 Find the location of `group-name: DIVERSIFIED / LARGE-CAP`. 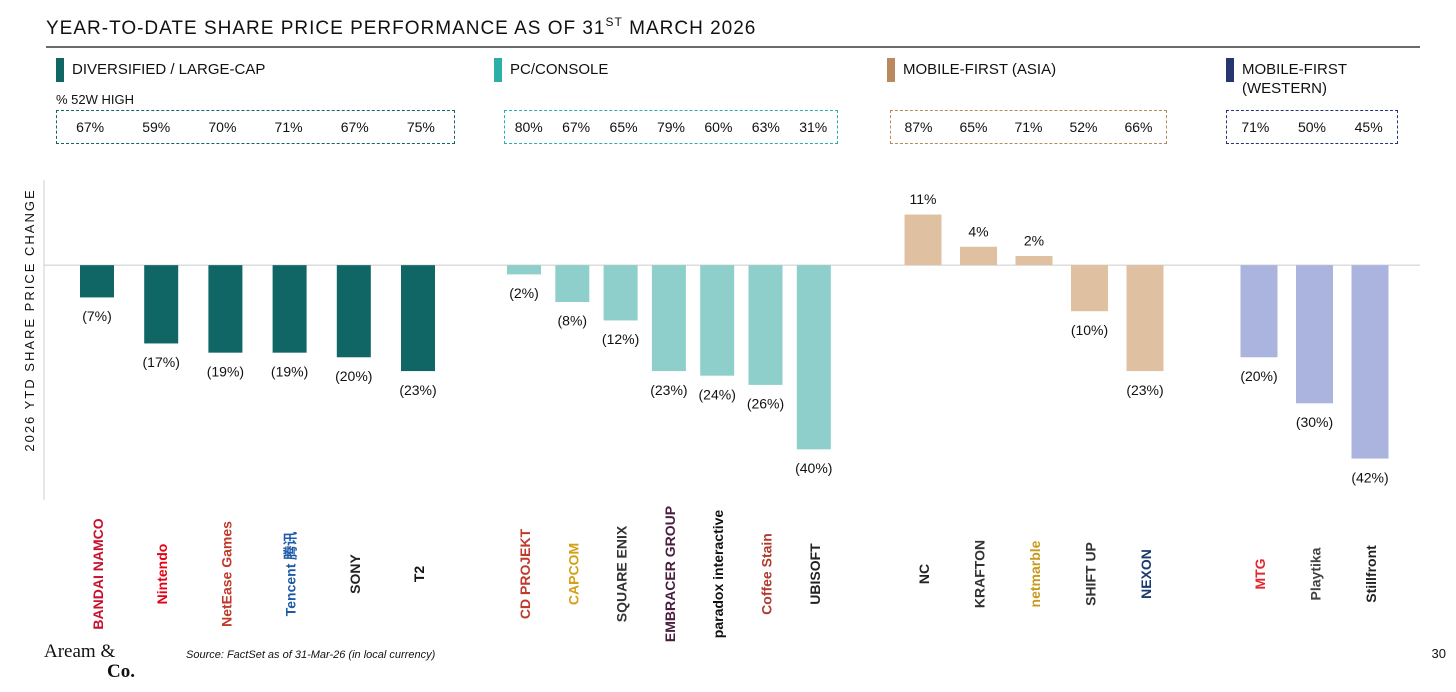

group-name: DIVERSIFIED / LARGE-CAP is located at coordinates (169, 69).